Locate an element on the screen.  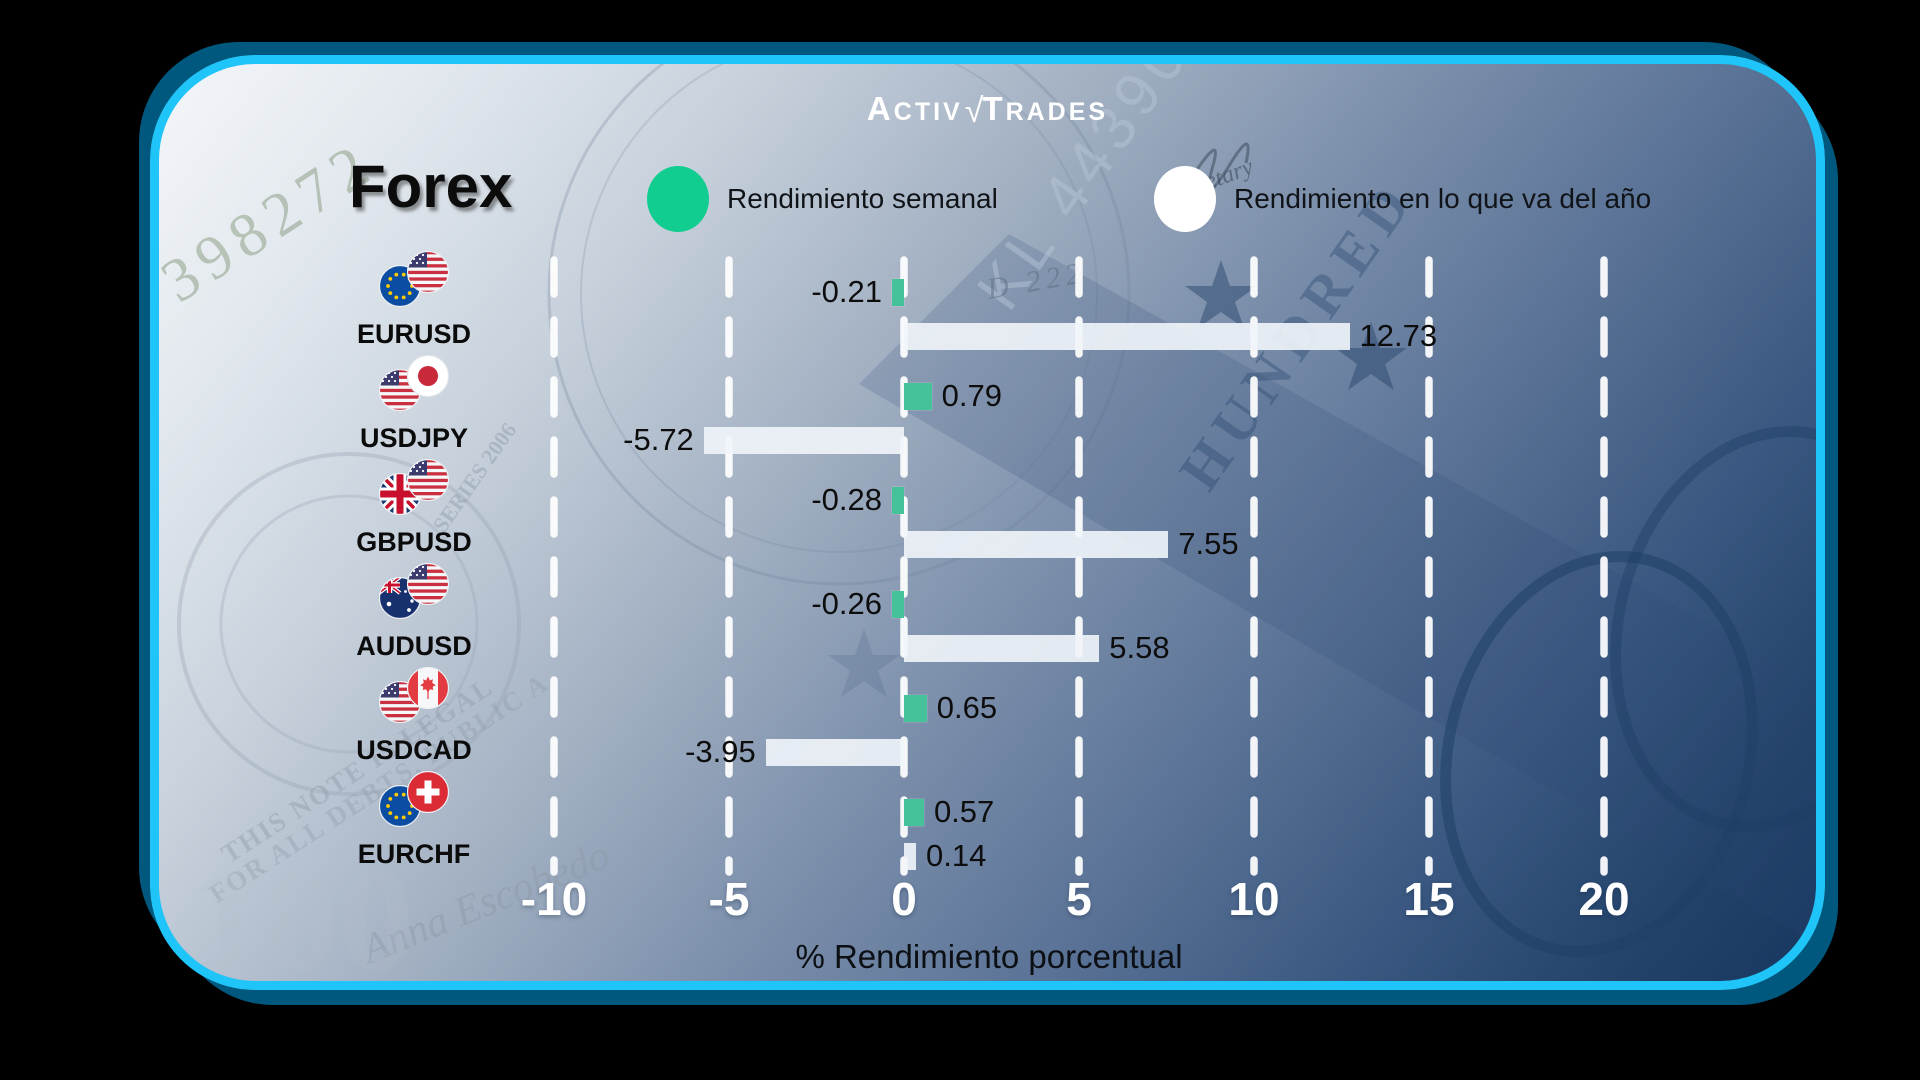
flag-pair-audusd is located at coordinates (415, 592).